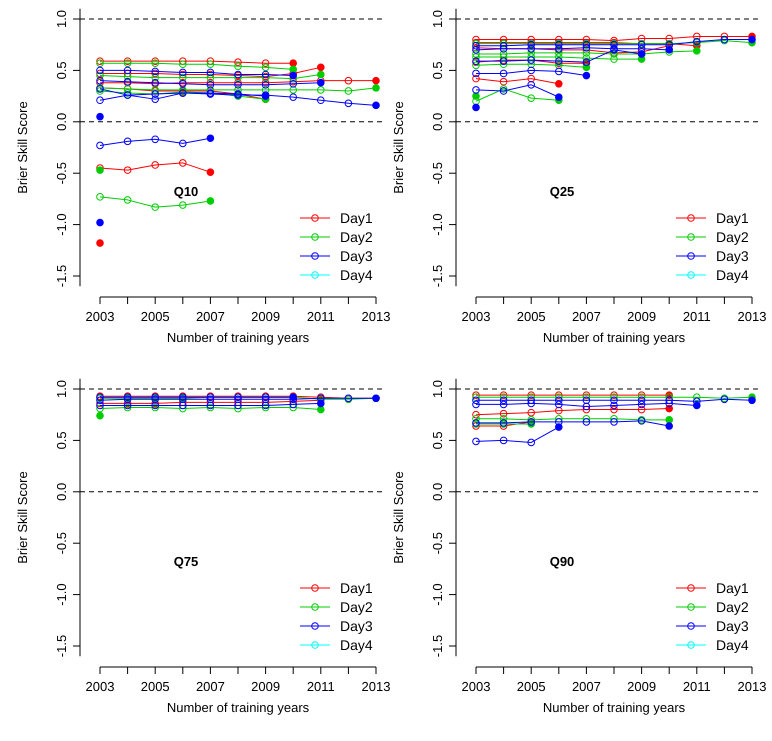 This screenshot has width=772, height=741. I want to click on annotation: Q75, so click(186, 561).